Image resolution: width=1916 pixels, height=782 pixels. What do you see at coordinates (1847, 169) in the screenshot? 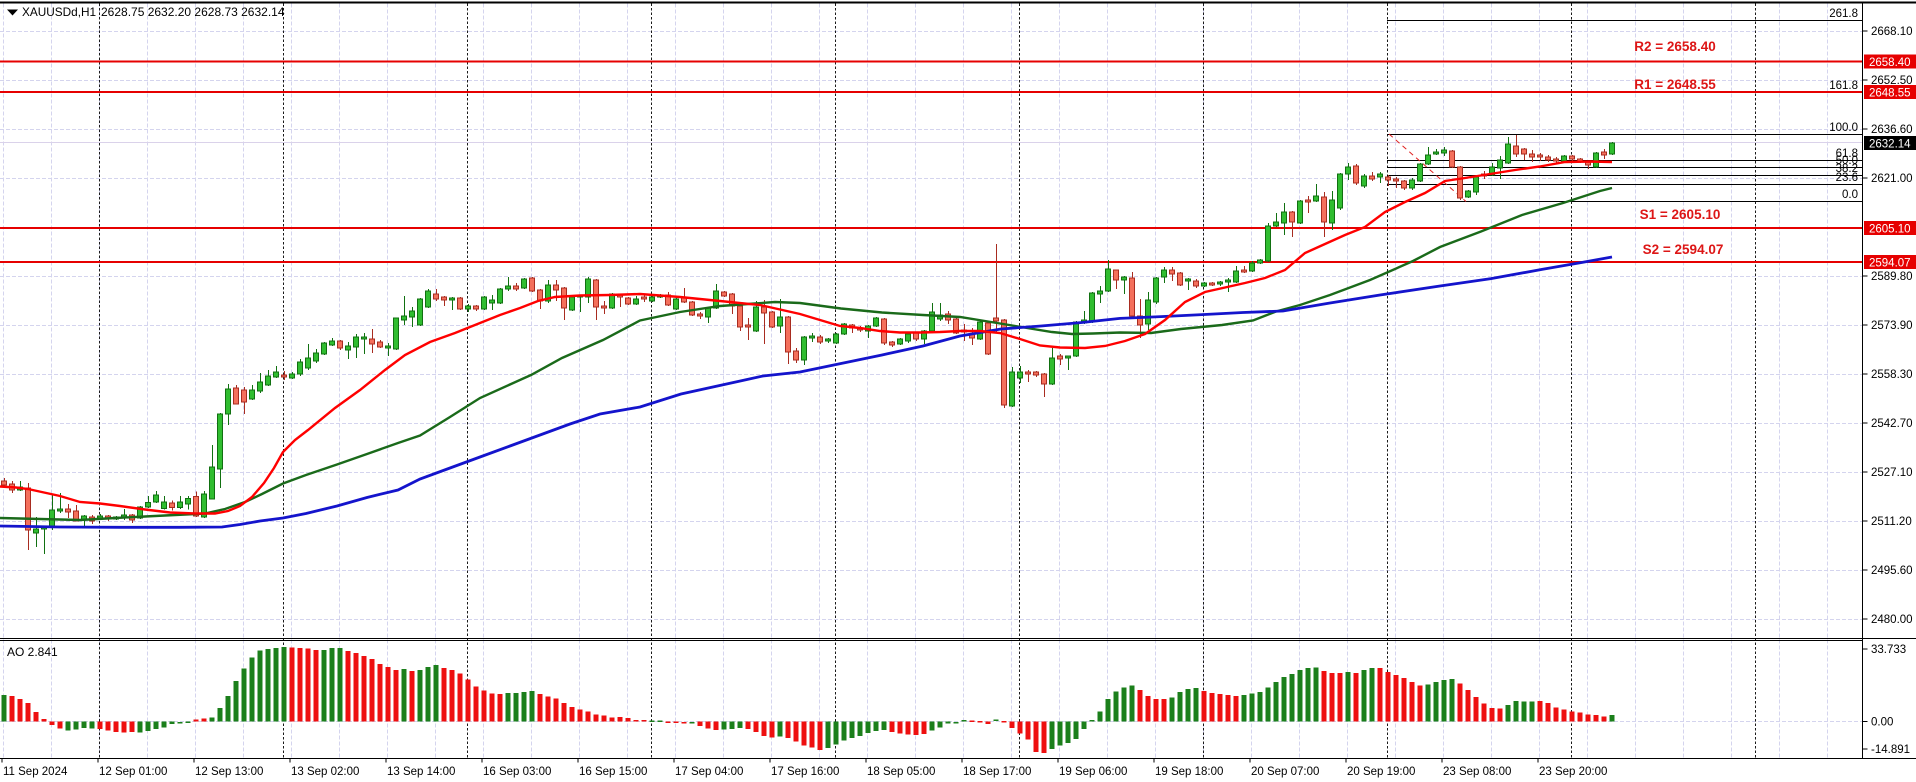
I see `svg-text: 38.2` at bounding box center [1847, 169].